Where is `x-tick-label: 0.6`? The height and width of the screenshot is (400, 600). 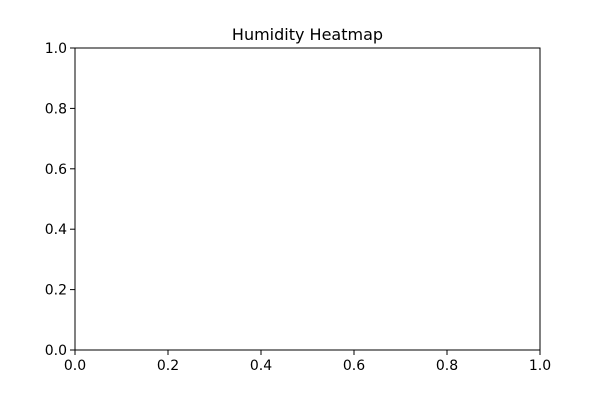 x-tick-label: 0.6 is located at coordinates (354, 366).